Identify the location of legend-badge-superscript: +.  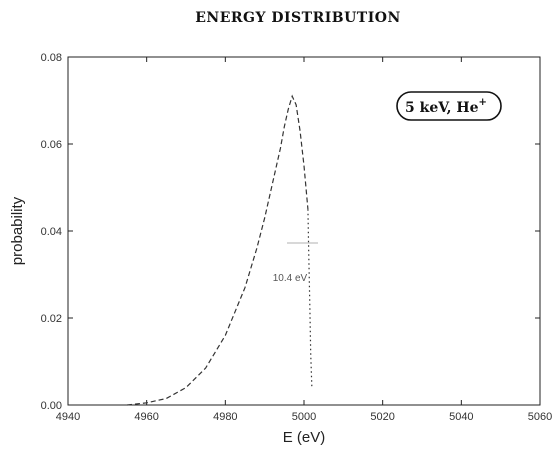
(483, 102).